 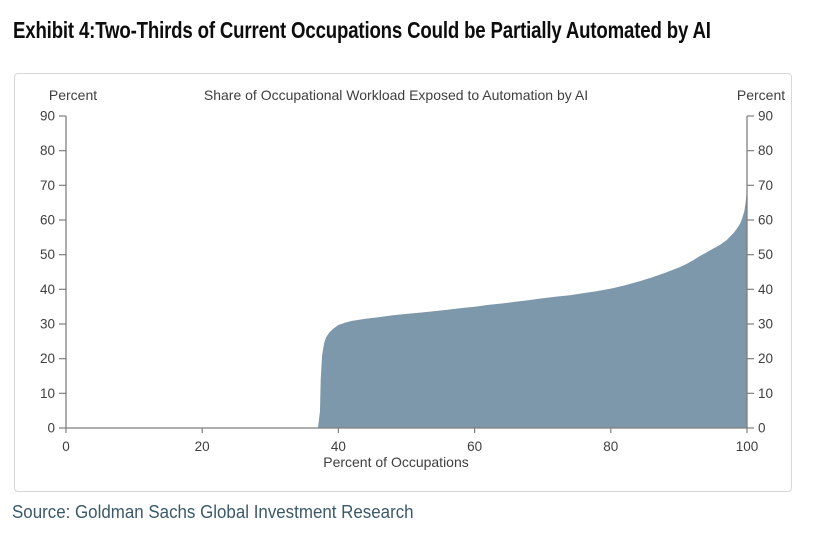 What do you see at coordinates (765, 393) in the screenshot?
I see `y-tick-label-right: 10` at bounding box center [765, 393].